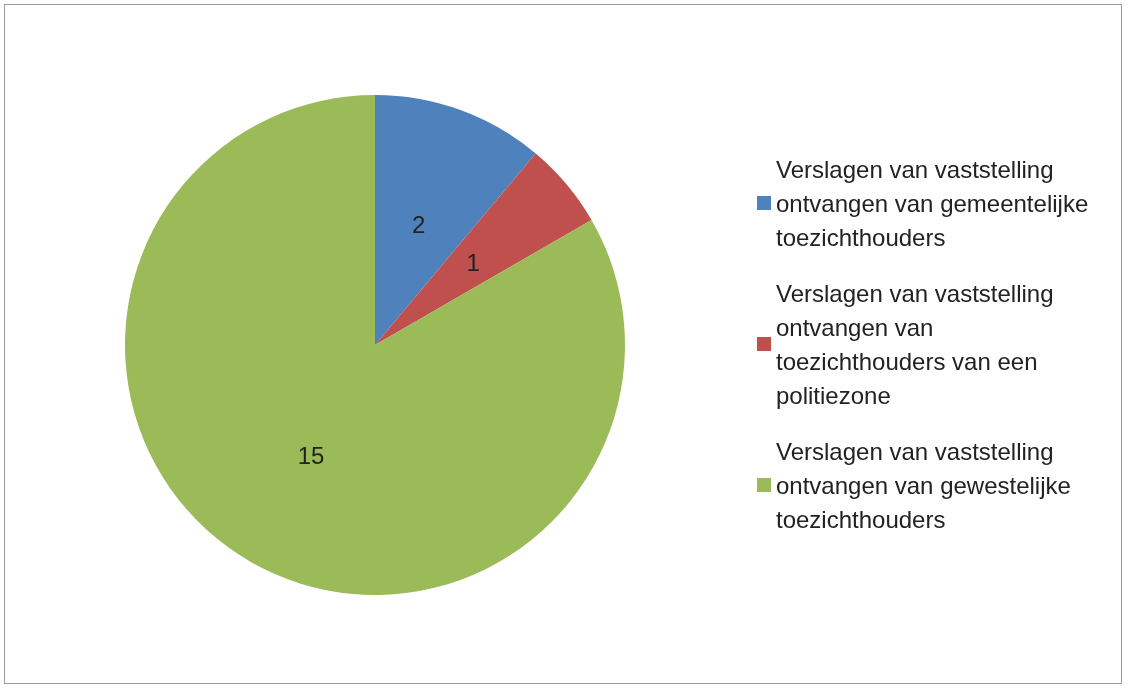  I want to click on data-label: 1, so click(473, 263).